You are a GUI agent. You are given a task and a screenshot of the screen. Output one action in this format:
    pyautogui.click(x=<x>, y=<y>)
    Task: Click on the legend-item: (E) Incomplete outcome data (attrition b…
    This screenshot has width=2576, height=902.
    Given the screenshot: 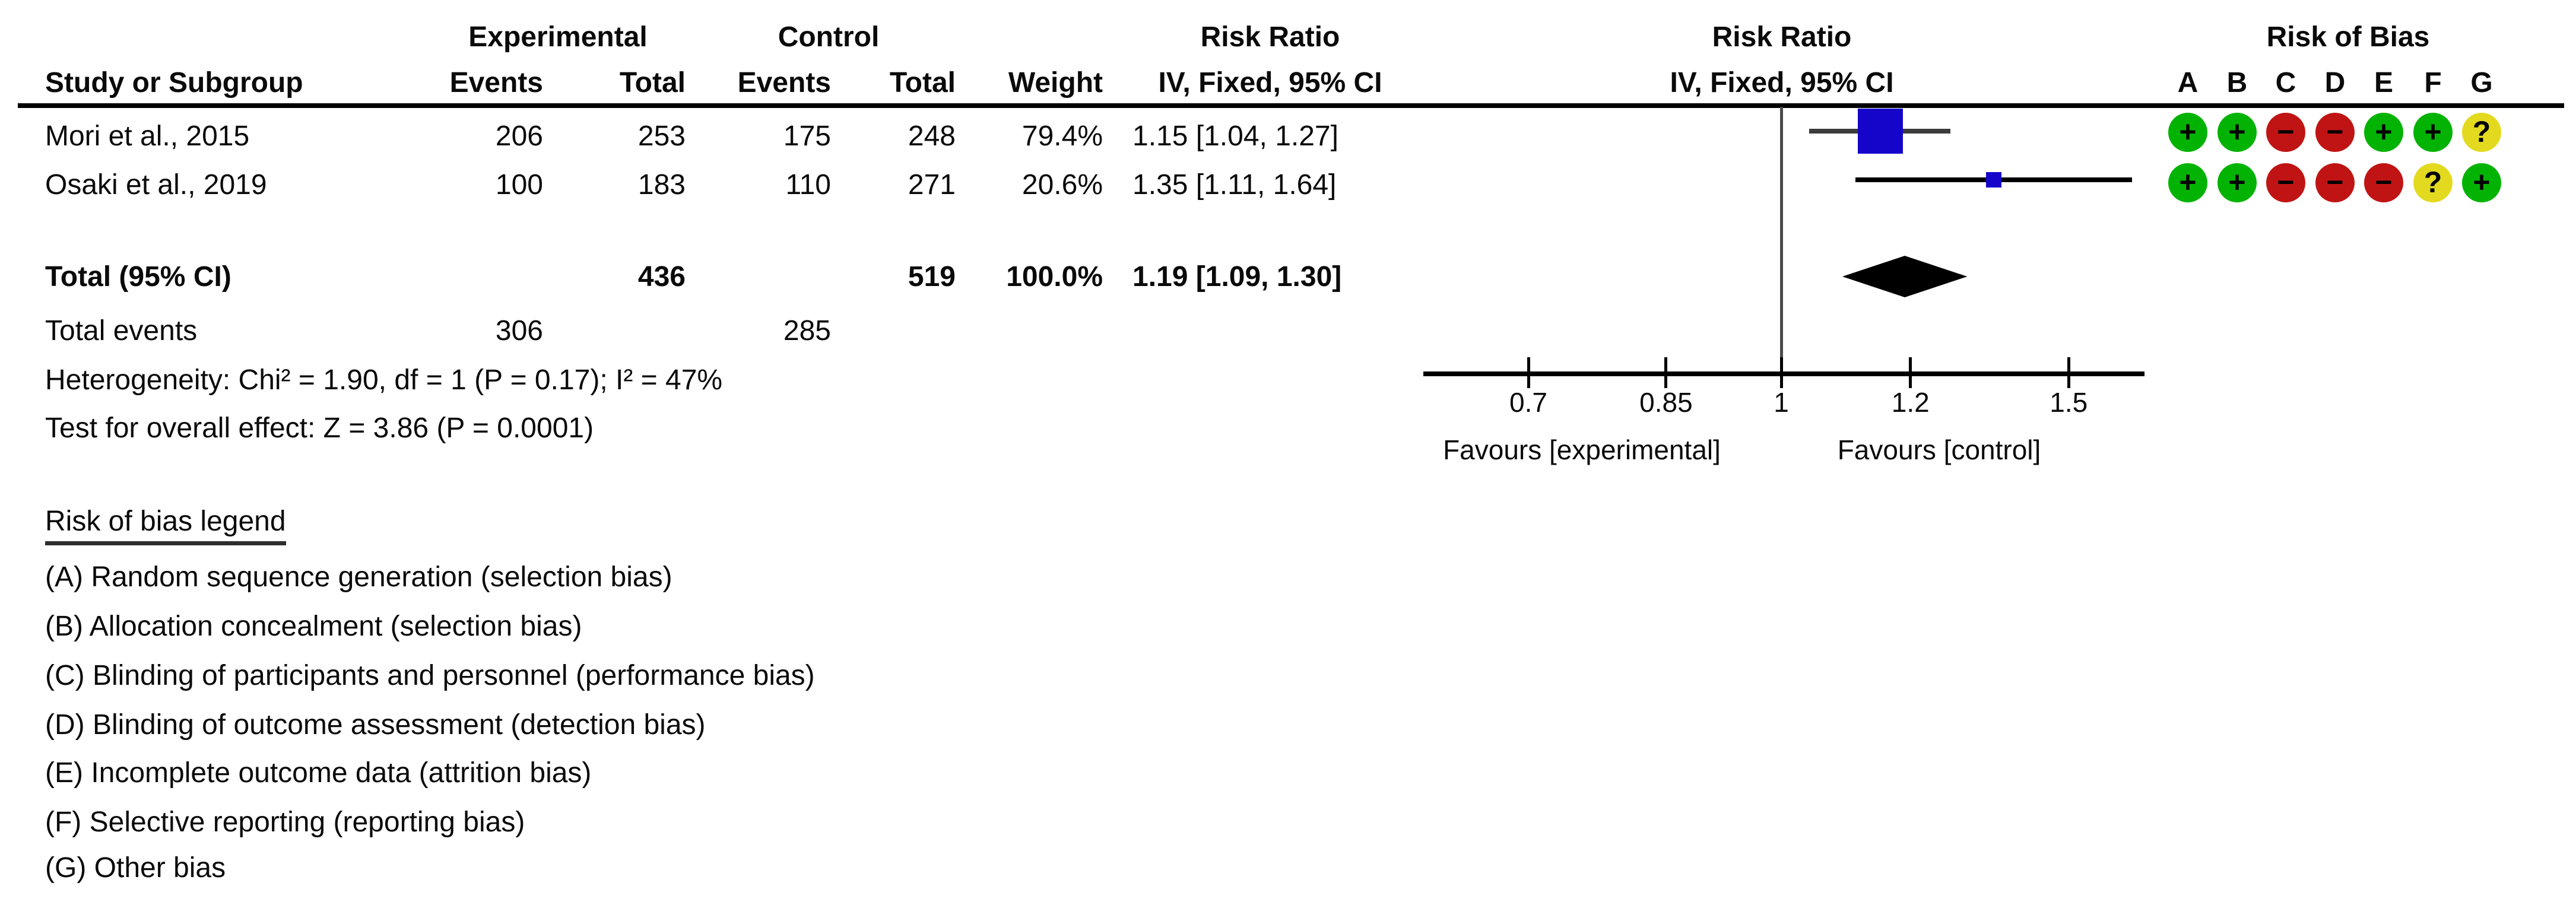 What is the action you would take?
    pyautogui.click(x=318, y=773)
    